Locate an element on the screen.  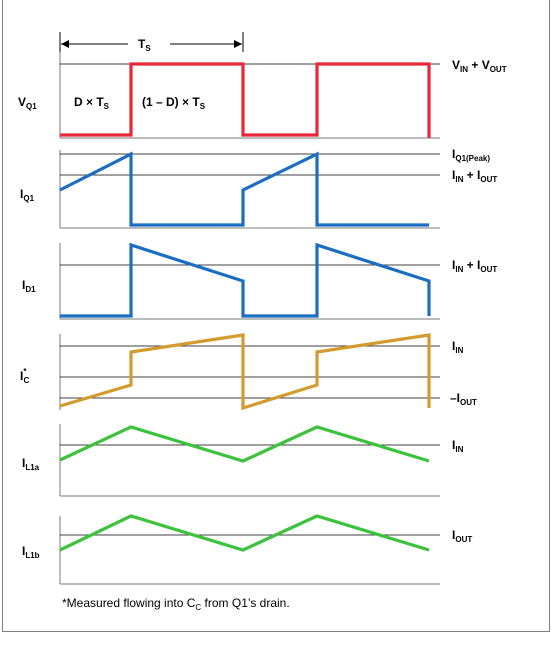
panel-icc: I* C IIN –IOUT is located at coordinates (248, 372).